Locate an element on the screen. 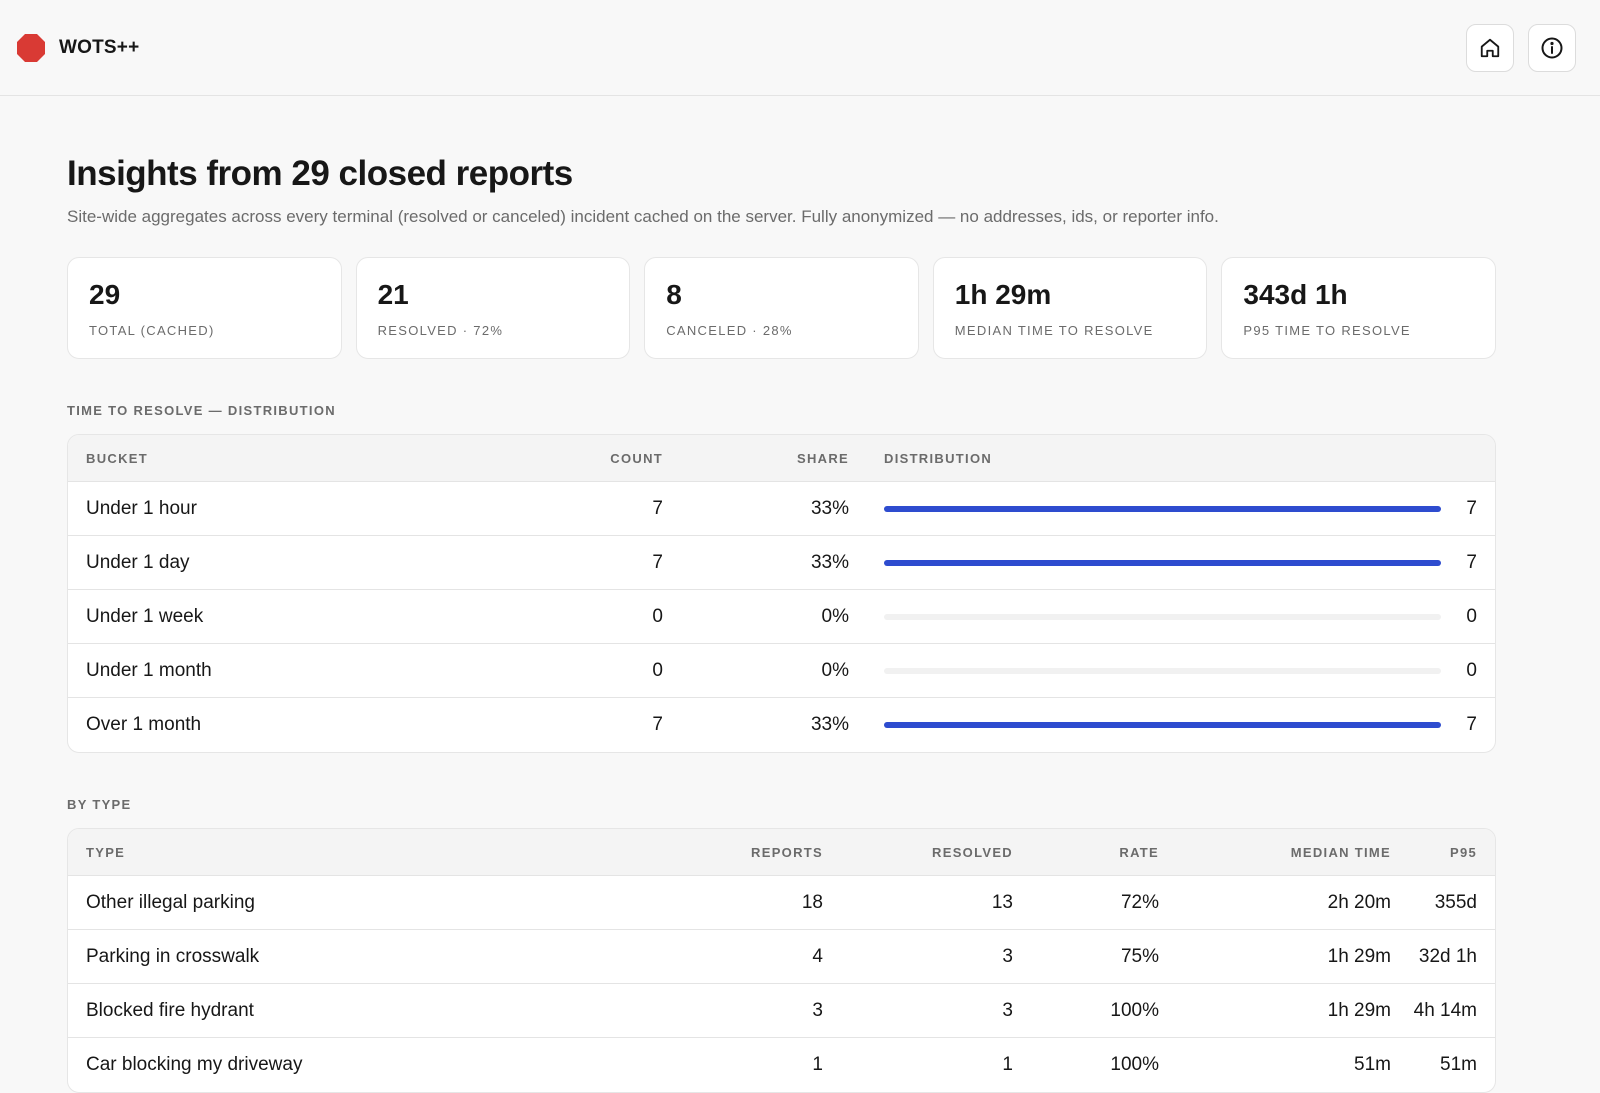 The height and width of the screenshot is (1093, 1600). median-time-cell: 2h 20m is located at coordinates (1359, 902).